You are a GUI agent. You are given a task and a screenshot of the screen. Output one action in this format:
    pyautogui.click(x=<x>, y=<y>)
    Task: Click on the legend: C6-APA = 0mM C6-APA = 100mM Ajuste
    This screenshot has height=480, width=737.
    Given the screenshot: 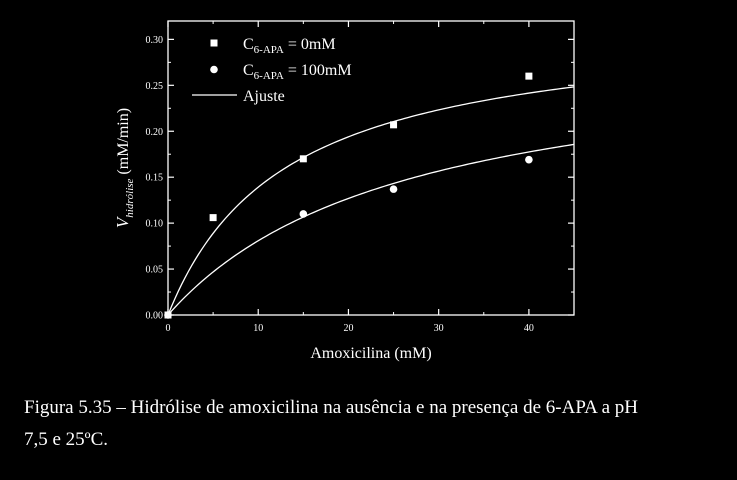 What is the action you would take?
    pyautogui.click(x=272, y=70)
    